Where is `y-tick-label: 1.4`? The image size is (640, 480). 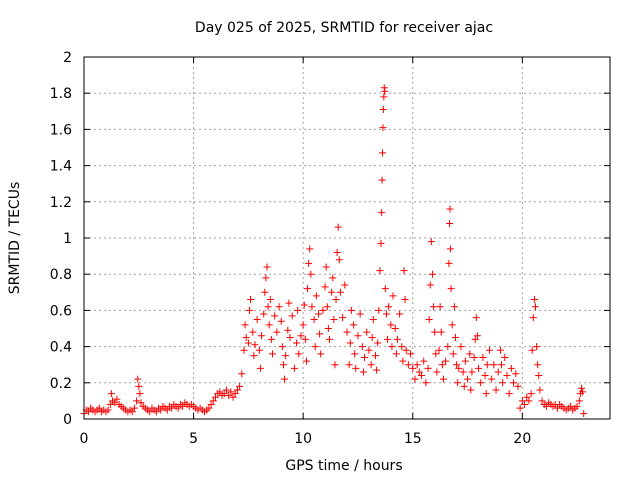 y-tick-label: 1.4 is located at coordinates (61, 167).